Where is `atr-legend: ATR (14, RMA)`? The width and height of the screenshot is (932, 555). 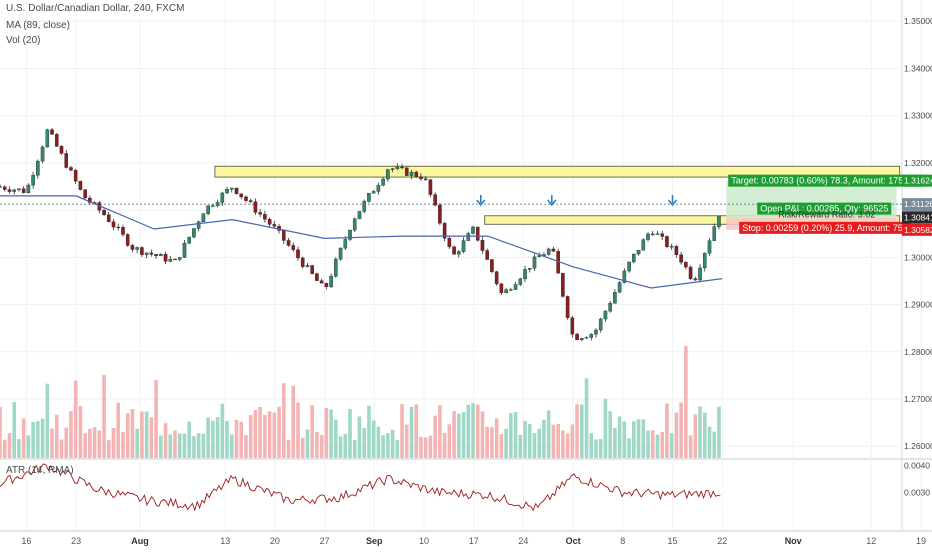 atr-legend: ATR (14, RMA) is located at coordinates (40, 470).